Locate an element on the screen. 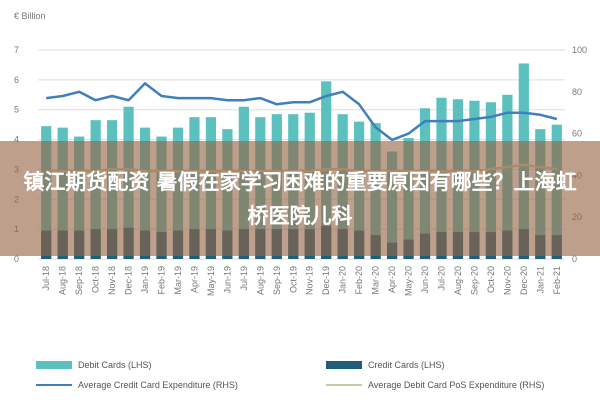 The width and height of the screenshot is (600, 400). legend-item-debit-cards: Debit Cards (LHS) is located at coordinates (94, 365).